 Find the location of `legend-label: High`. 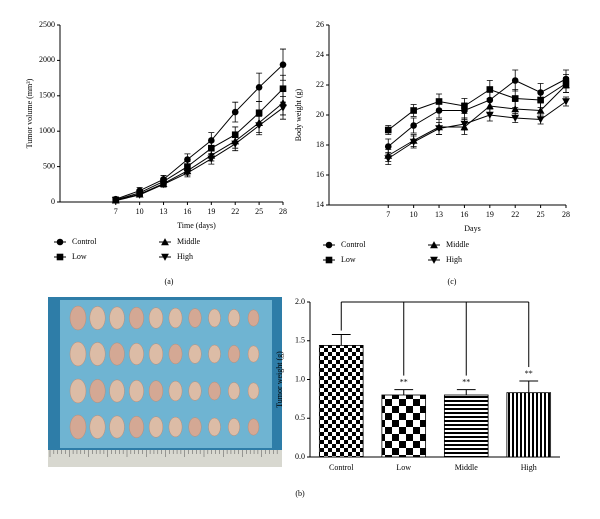

legend-label: High is located at coordinates (454, 259).